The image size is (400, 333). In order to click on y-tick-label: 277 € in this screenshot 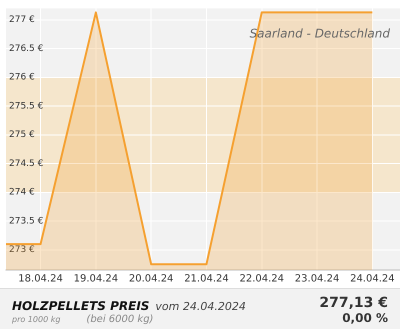, I will do `click(22, 20)`.